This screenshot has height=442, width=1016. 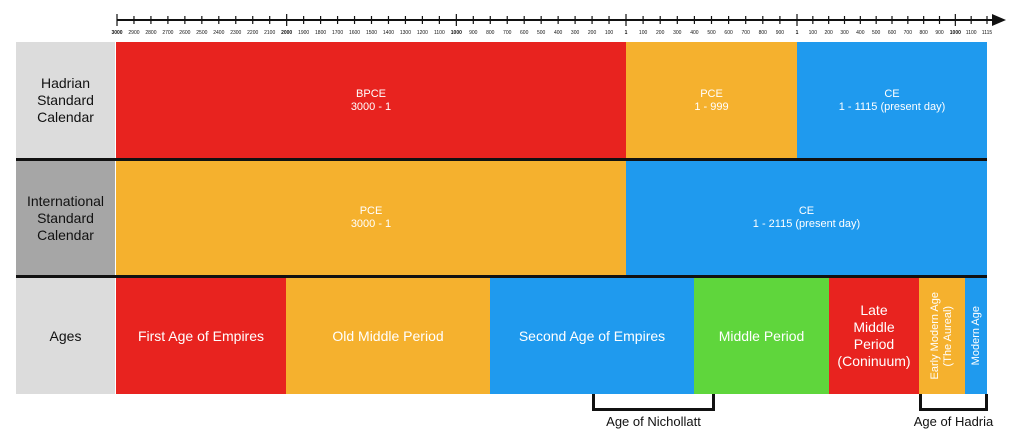 I want to click on international-pce-segment: PCE 3000 - 1, so click(x=371, y=218).